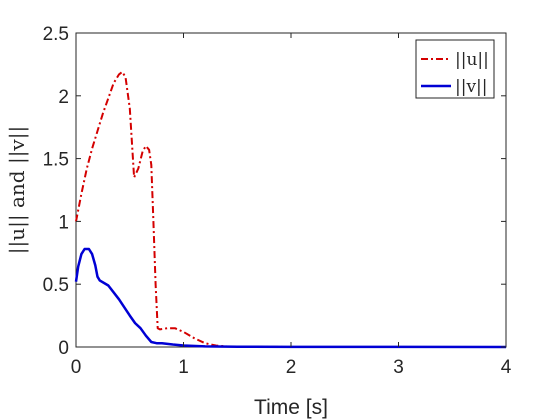  What do you see at coordinates (471, 87) in the screenshot?
I see `legend-label-v: ||v||` at bounding box center [471, 87].